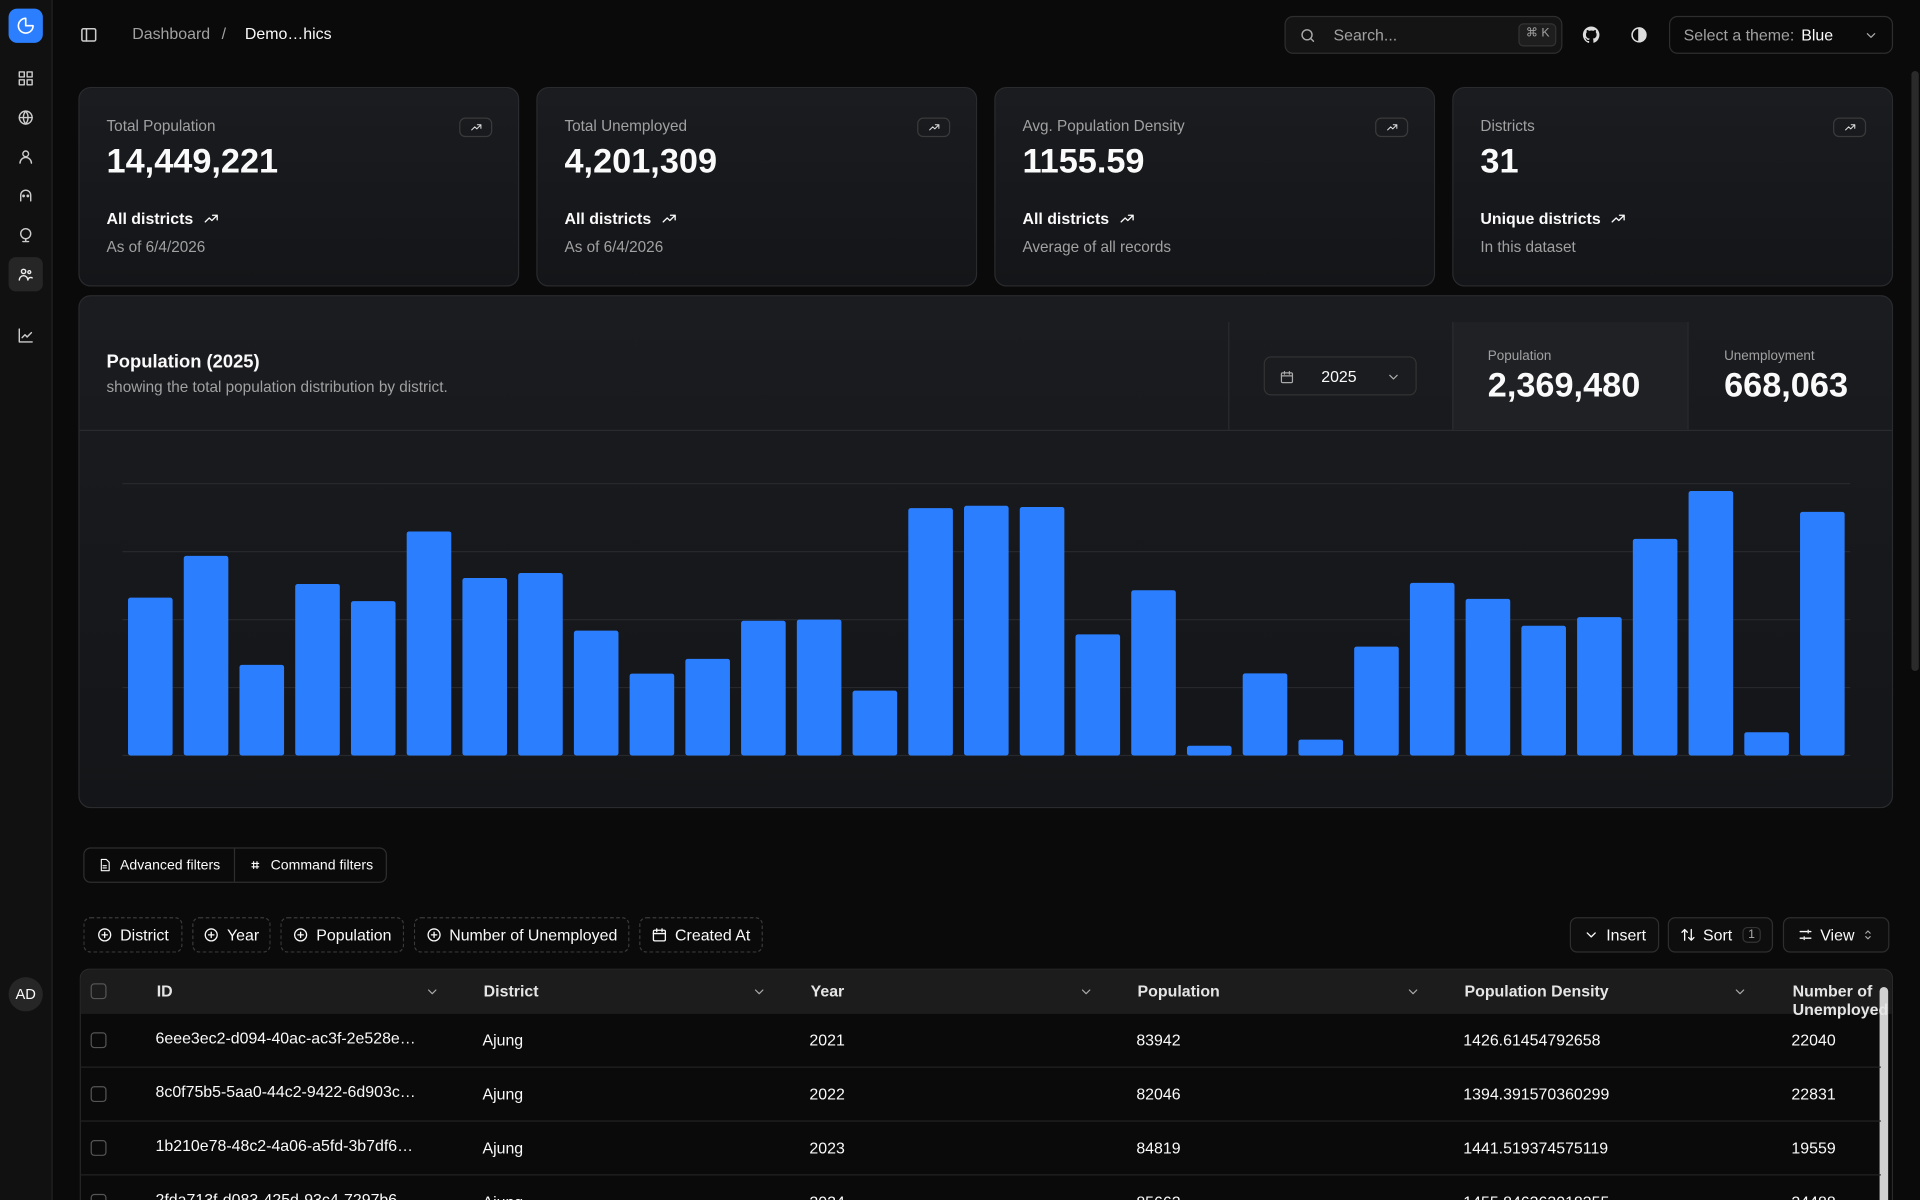  Describe the element at coordinates (98, 991) in the screenshot. I see `header-checkbox` at that location.